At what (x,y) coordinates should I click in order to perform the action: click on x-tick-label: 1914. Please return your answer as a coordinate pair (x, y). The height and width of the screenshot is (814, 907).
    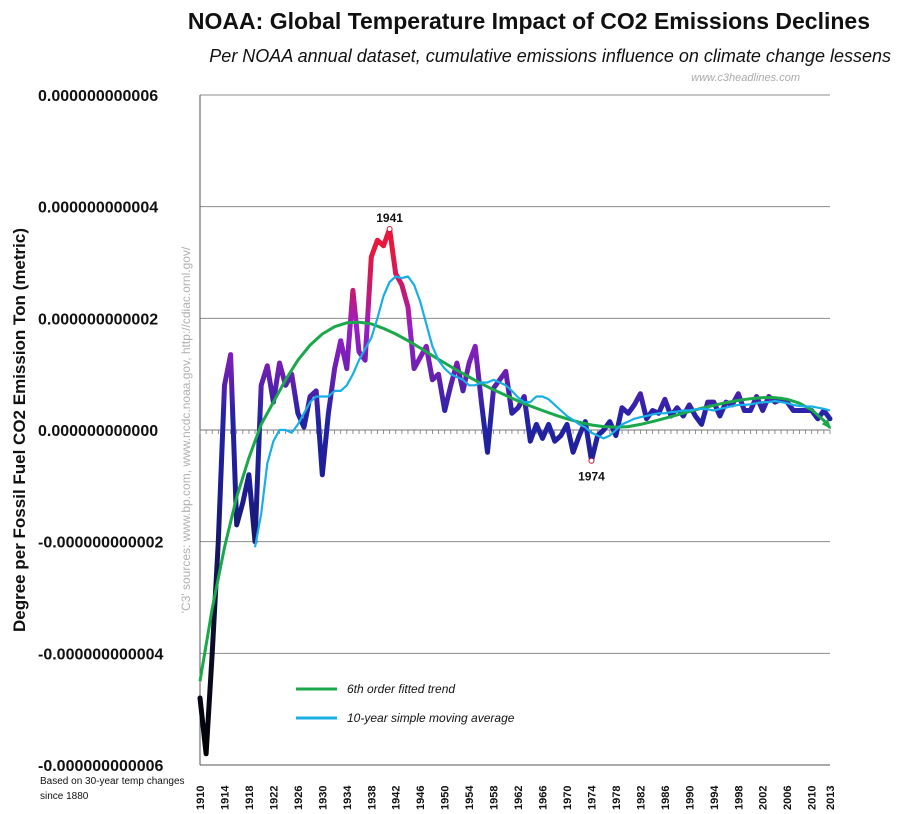
    Looking at the image, I should click on (225, 797).